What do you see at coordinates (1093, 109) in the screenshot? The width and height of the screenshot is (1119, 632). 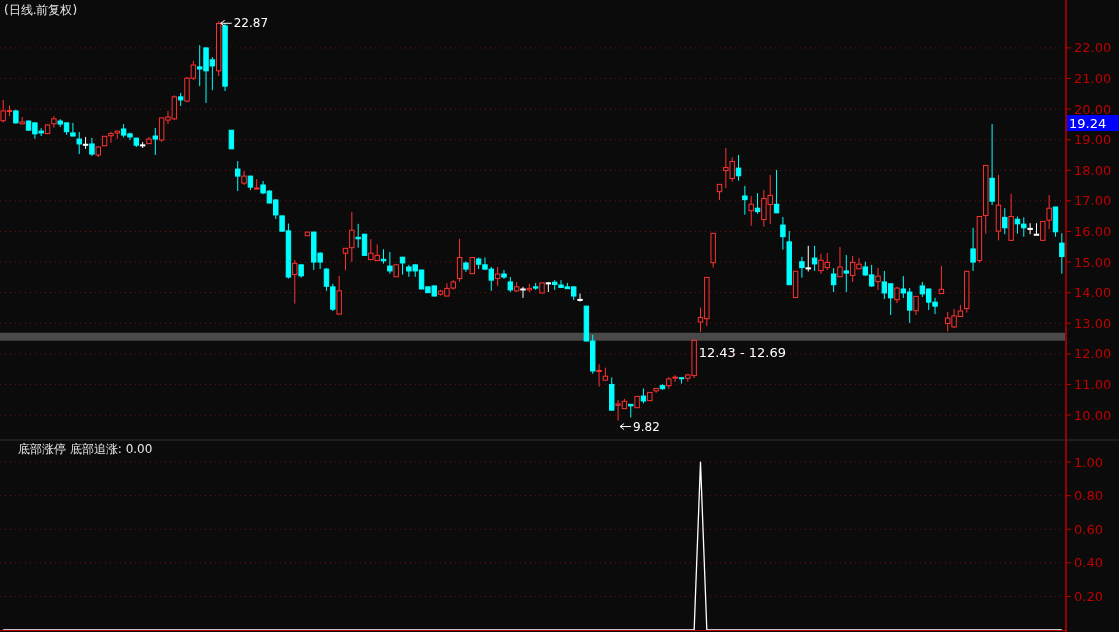 I see `y-tick-label: 20.00` at bounding box center [1093, 109].